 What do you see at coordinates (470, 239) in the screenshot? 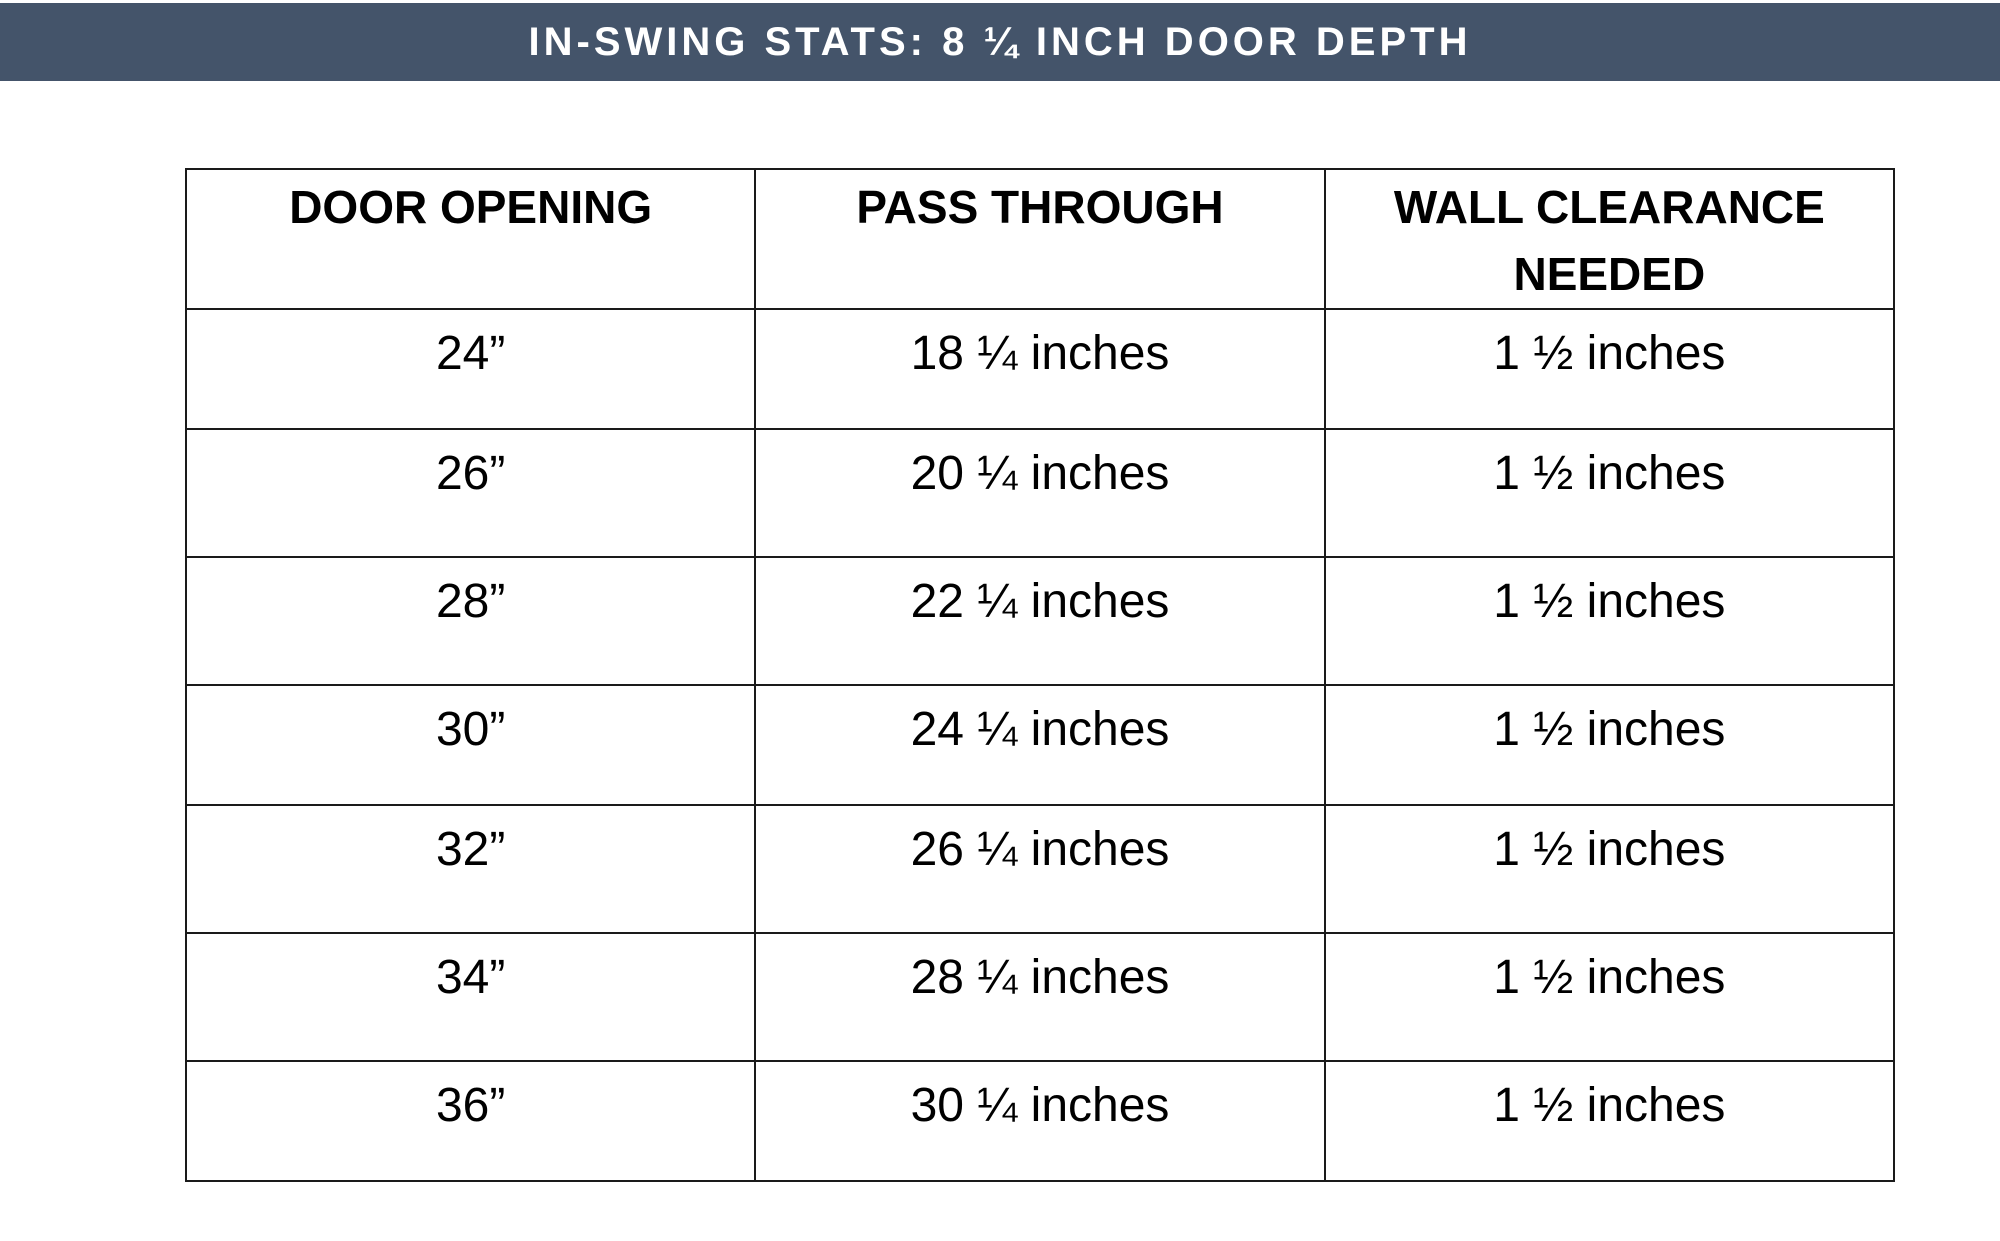
I see `column-header-door-opening: DOOR OPENING` at bounding box center [470, 239].